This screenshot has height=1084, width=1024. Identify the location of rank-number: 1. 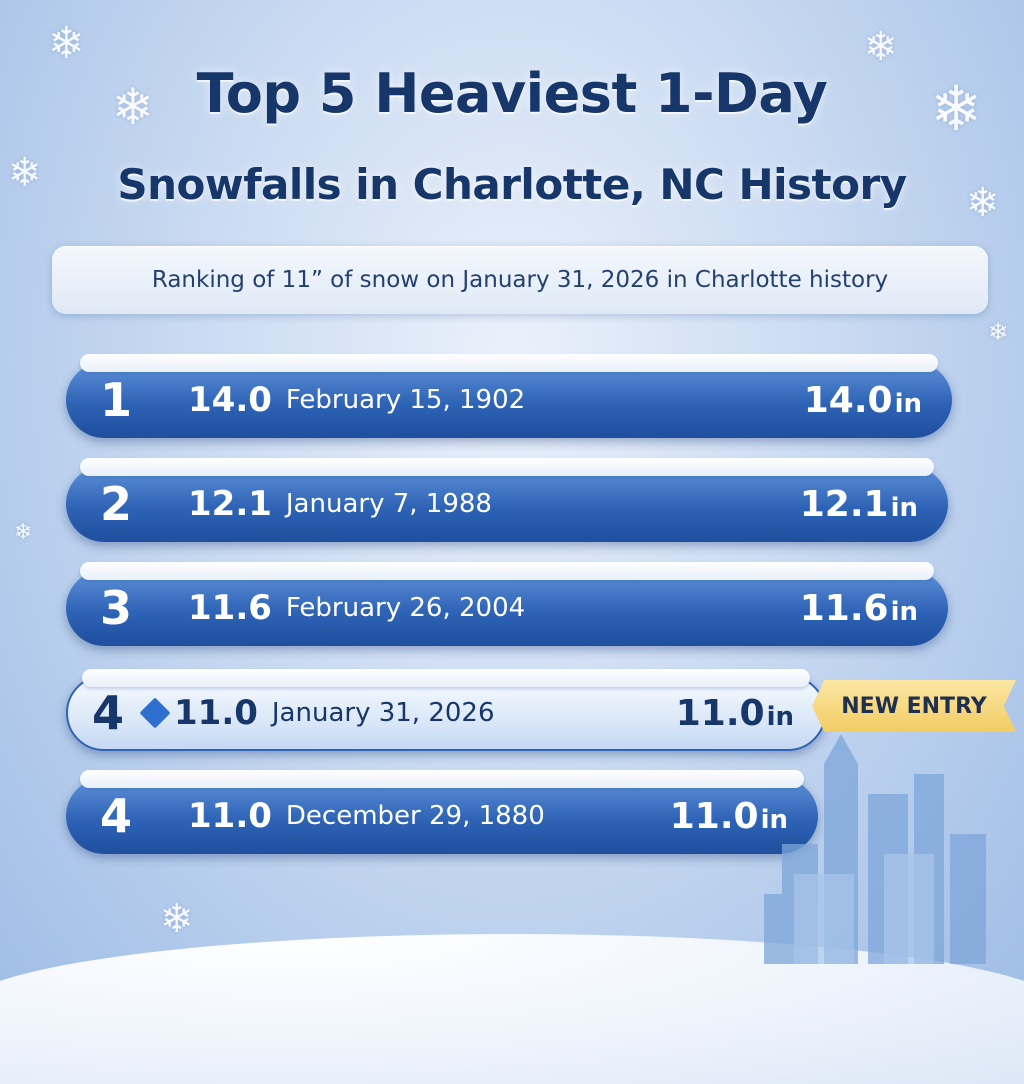
(115, 400).